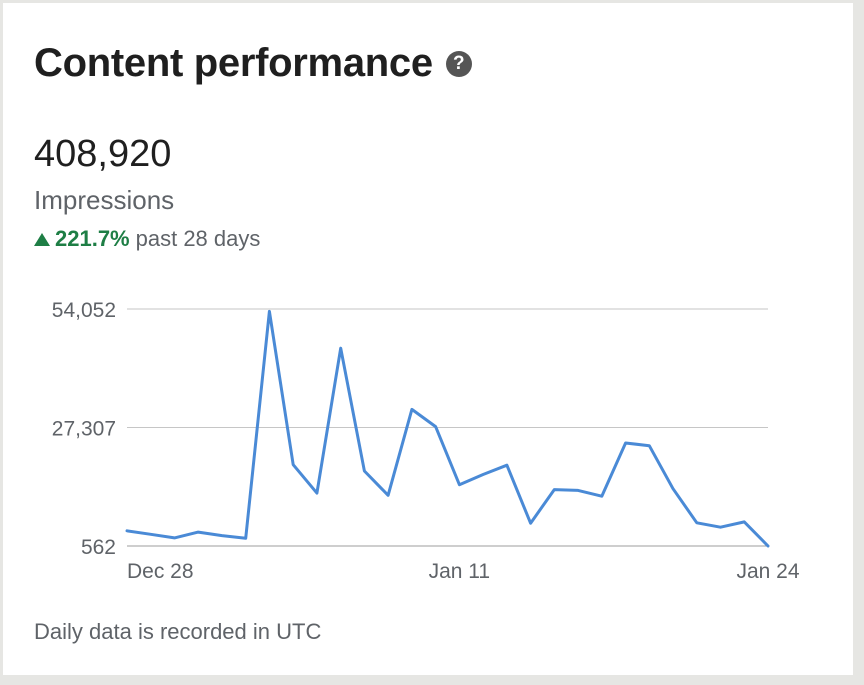 This screenshot has height=685, width=864. I want to click on card-title: Content performance, so click(233, 63).